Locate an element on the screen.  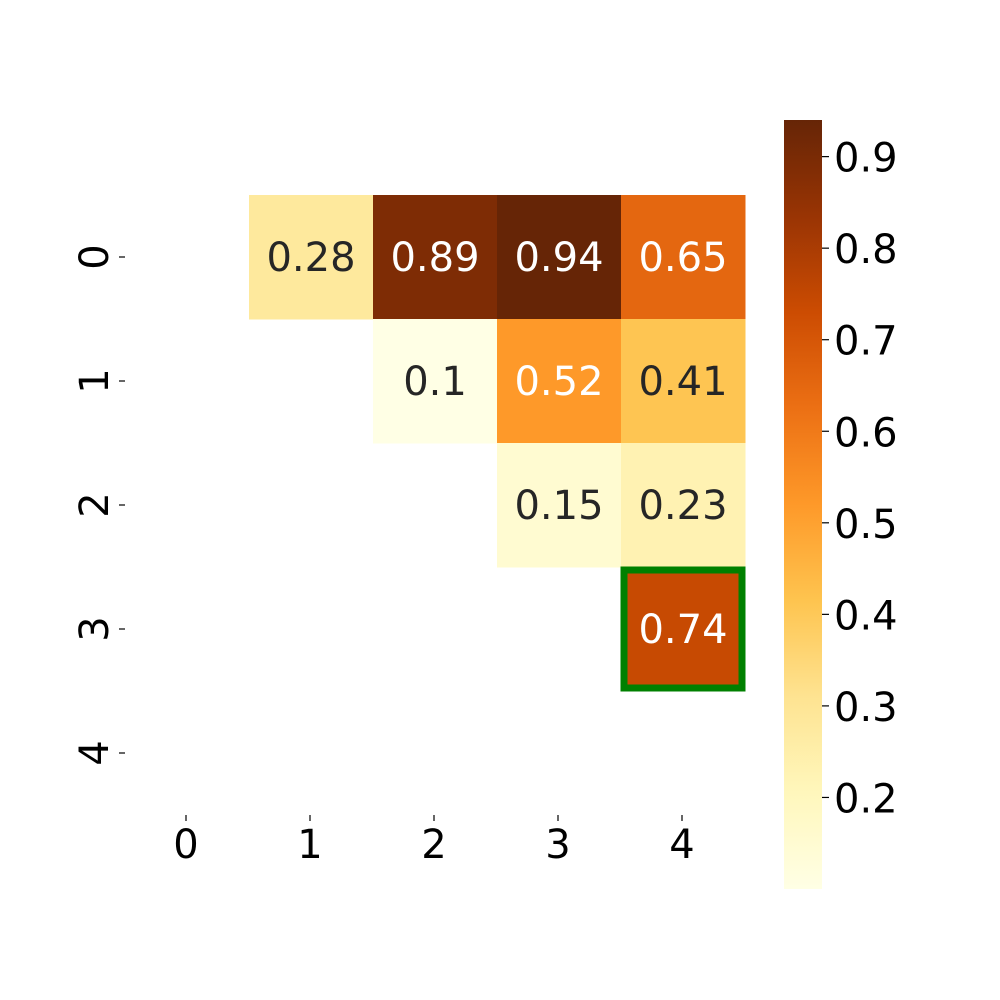
colorbar-tick-label: 0.6 is located at coordinates (866, 433).